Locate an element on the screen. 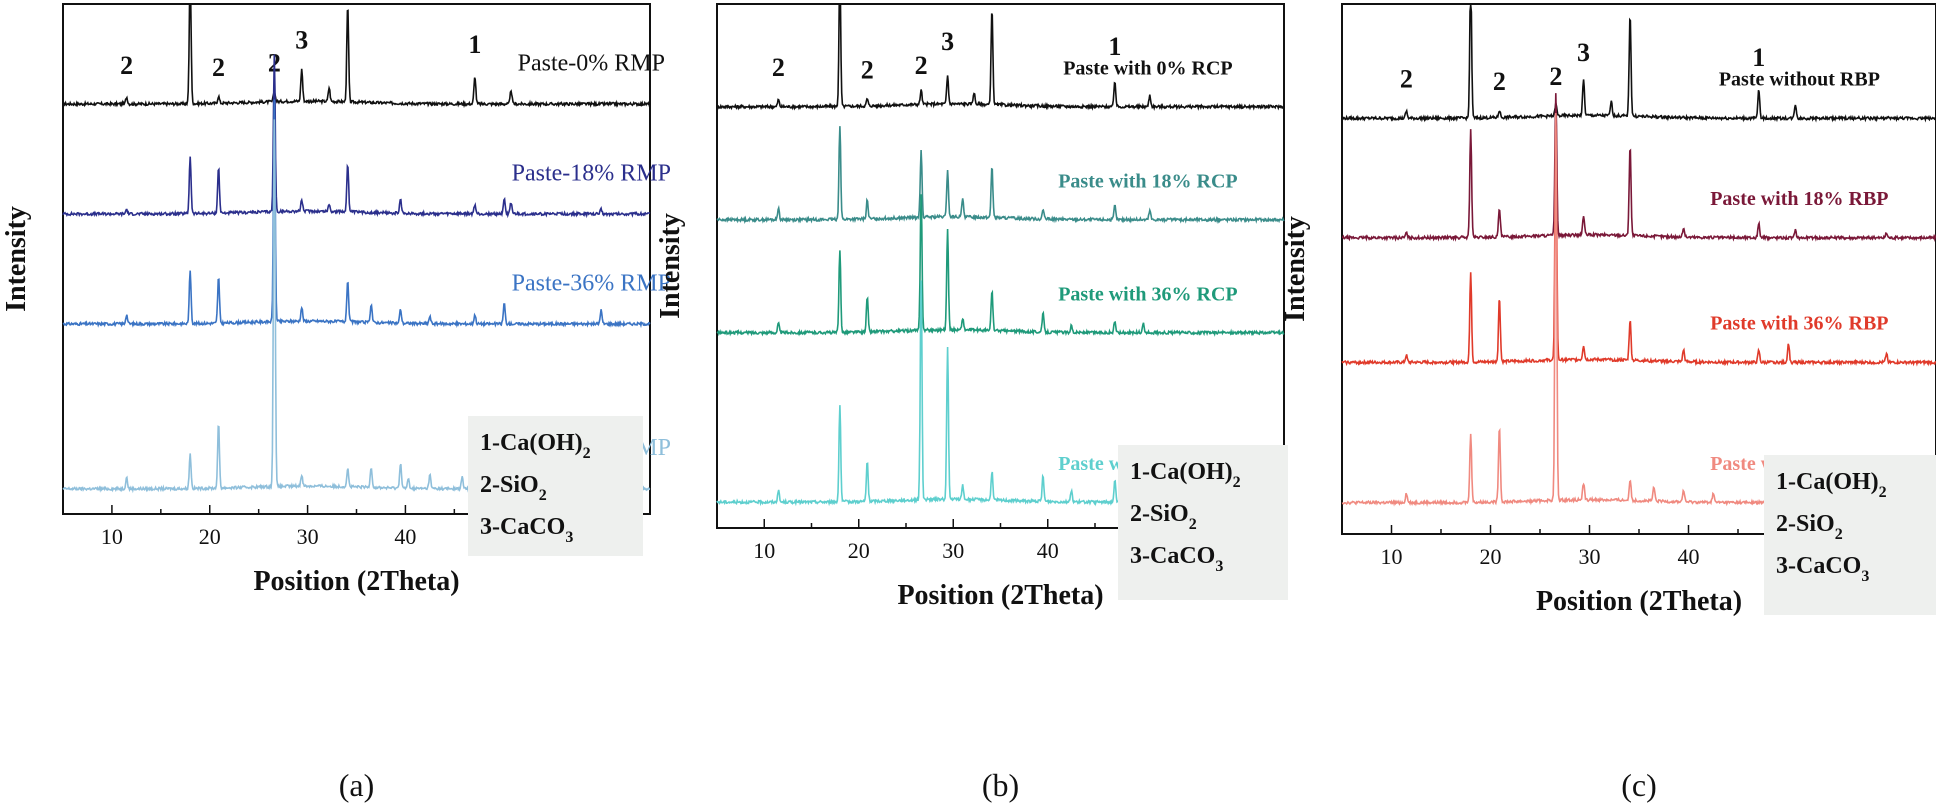  panel-caption: (a) is located at coordinates (357, 785).